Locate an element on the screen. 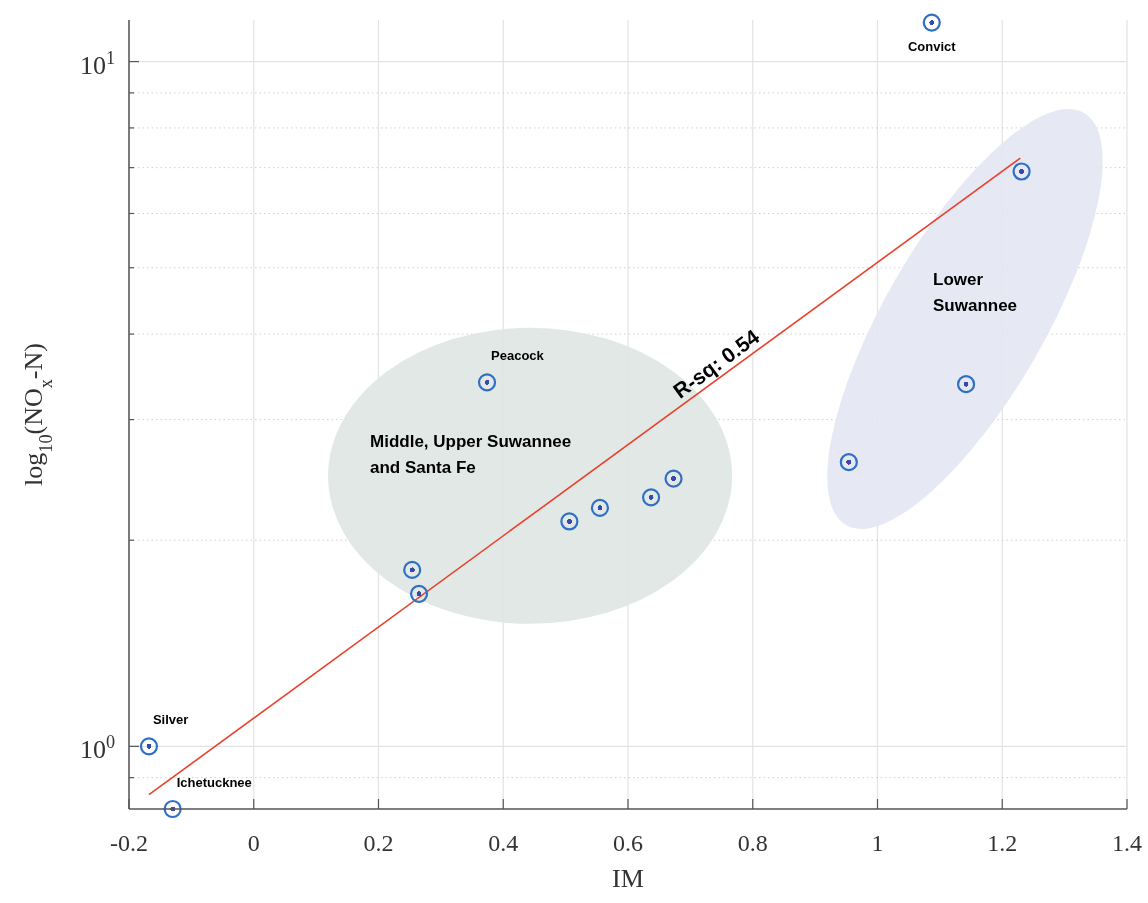 Image resolution: width=1148 pixels, height=903 pixels. annotation: Middle, Upper Suwannee and Santa Fe is located at coordinates (471, 454).